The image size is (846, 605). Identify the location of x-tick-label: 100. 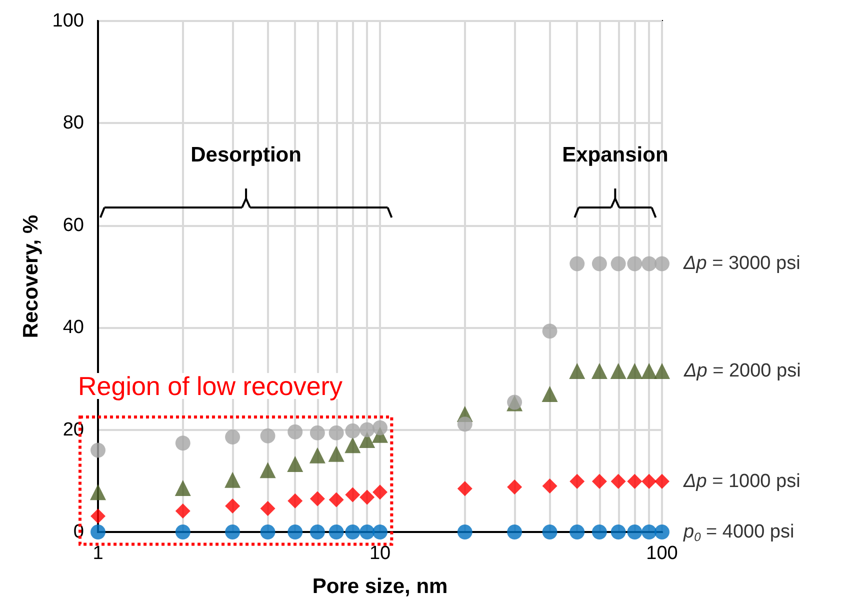
(662, 553).